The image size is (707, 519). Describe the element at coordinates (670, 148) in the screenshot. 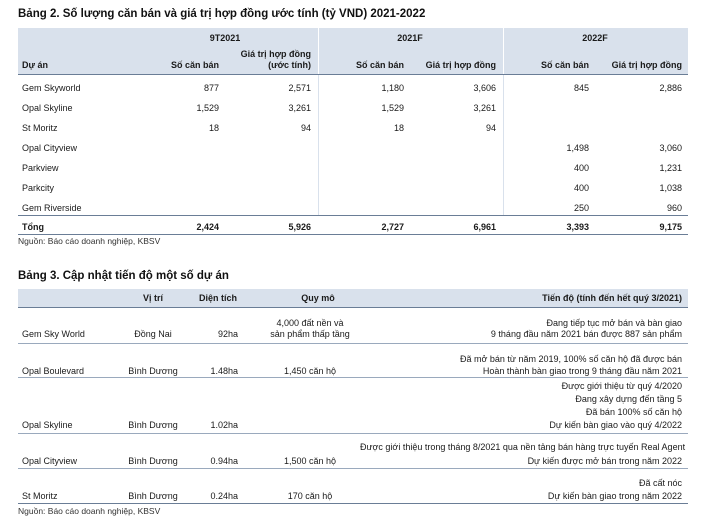

I see `cell-value-22: 3,060` at that location.